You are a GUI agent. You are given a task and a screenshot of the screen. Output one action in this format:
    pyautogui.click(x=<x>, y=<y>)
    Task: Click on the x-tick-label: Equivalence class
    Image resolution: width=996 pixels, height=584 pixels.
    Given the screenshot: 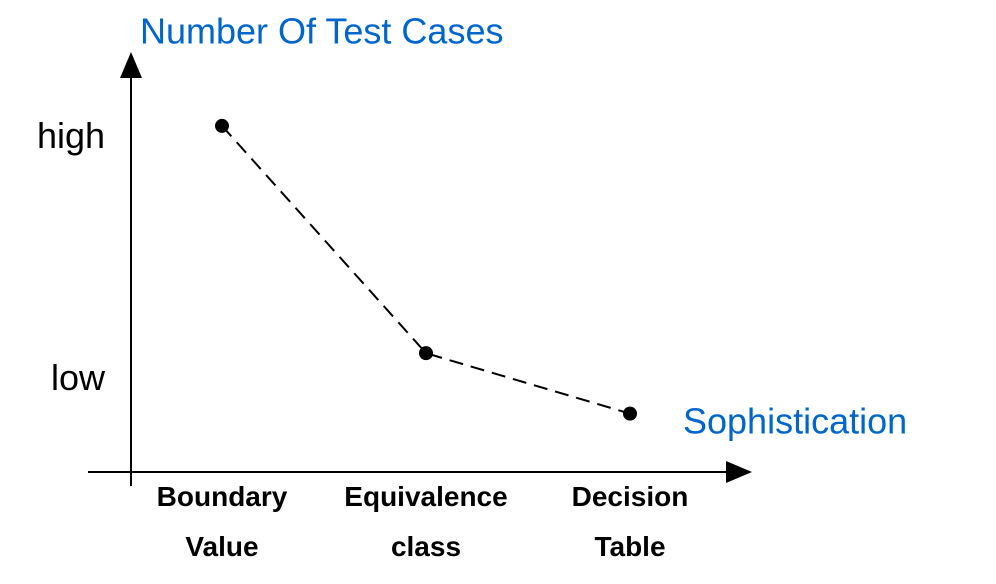 What is the action you would take?
    pyautogui.click(x=426, y=521)
    